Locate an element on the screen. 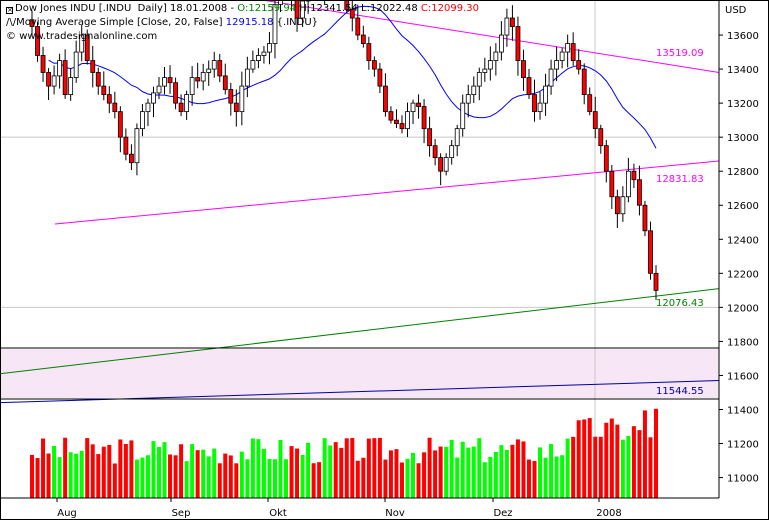  open-label: O: is located at coordinates (243, 8).